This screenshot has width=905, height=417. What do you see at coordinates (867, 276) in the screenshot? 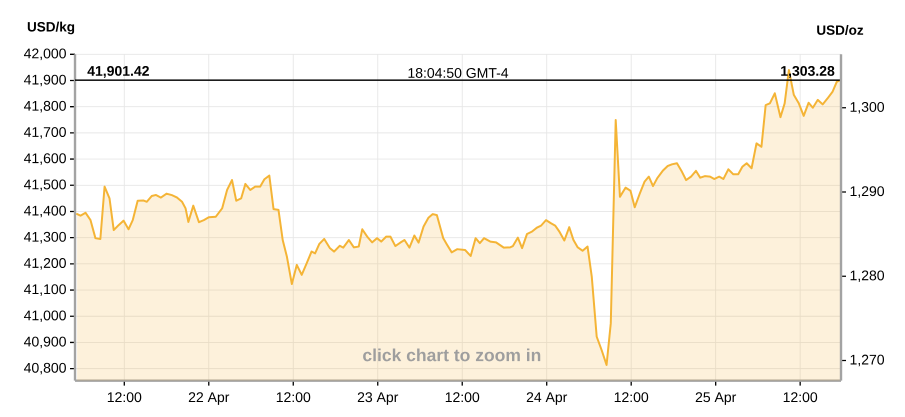
I see `y2-tick-label: 1,280` at bounding box center [867, 276].